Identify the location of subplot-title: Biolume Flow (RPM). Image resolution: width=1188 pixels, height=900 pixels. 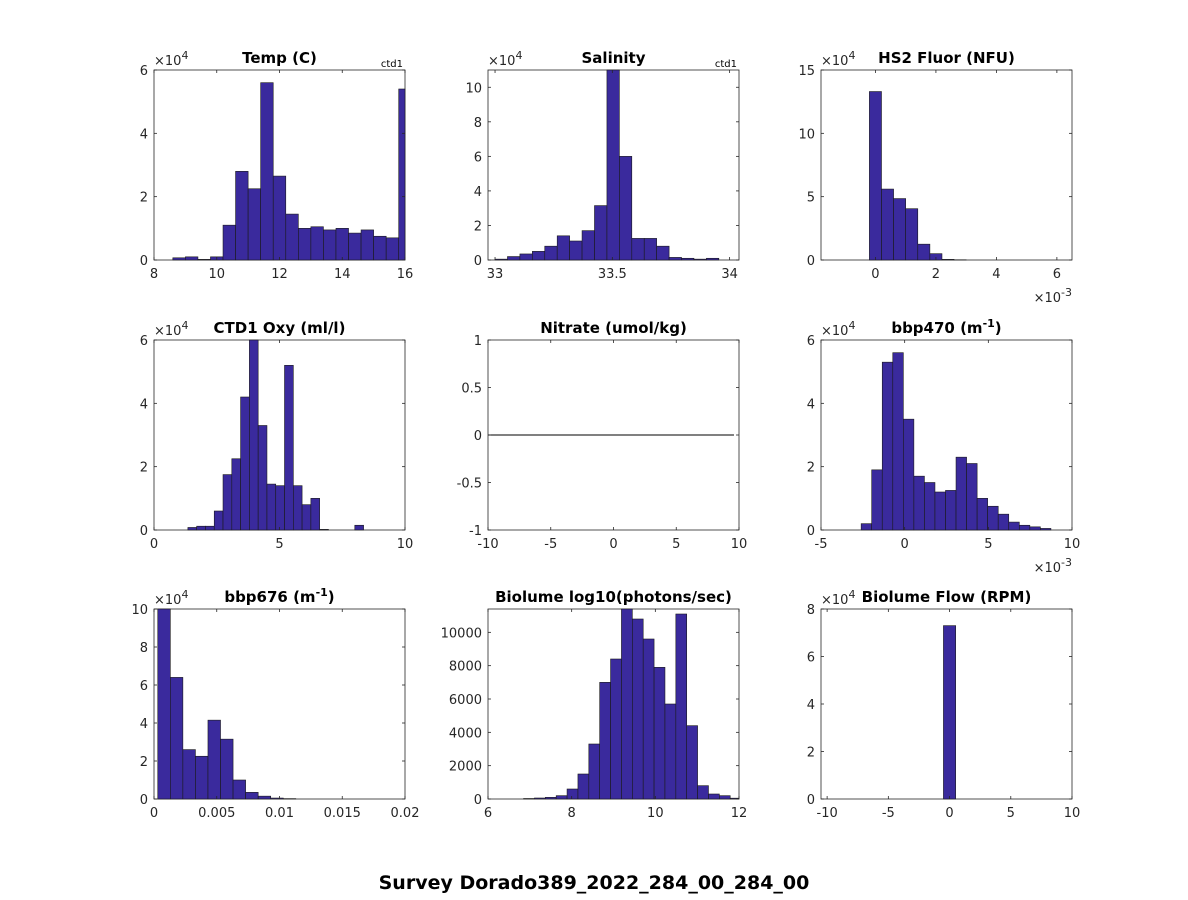
(947, 597).